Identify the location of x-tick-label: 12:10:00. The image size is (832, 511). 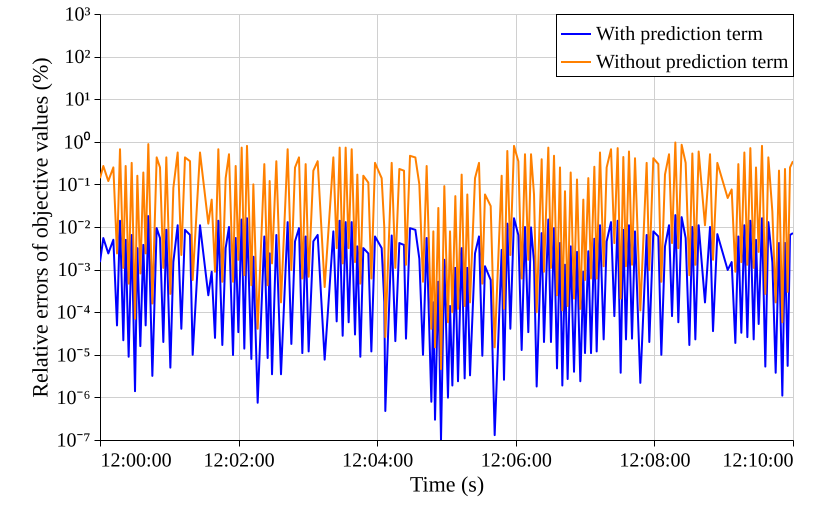
(758, 461).